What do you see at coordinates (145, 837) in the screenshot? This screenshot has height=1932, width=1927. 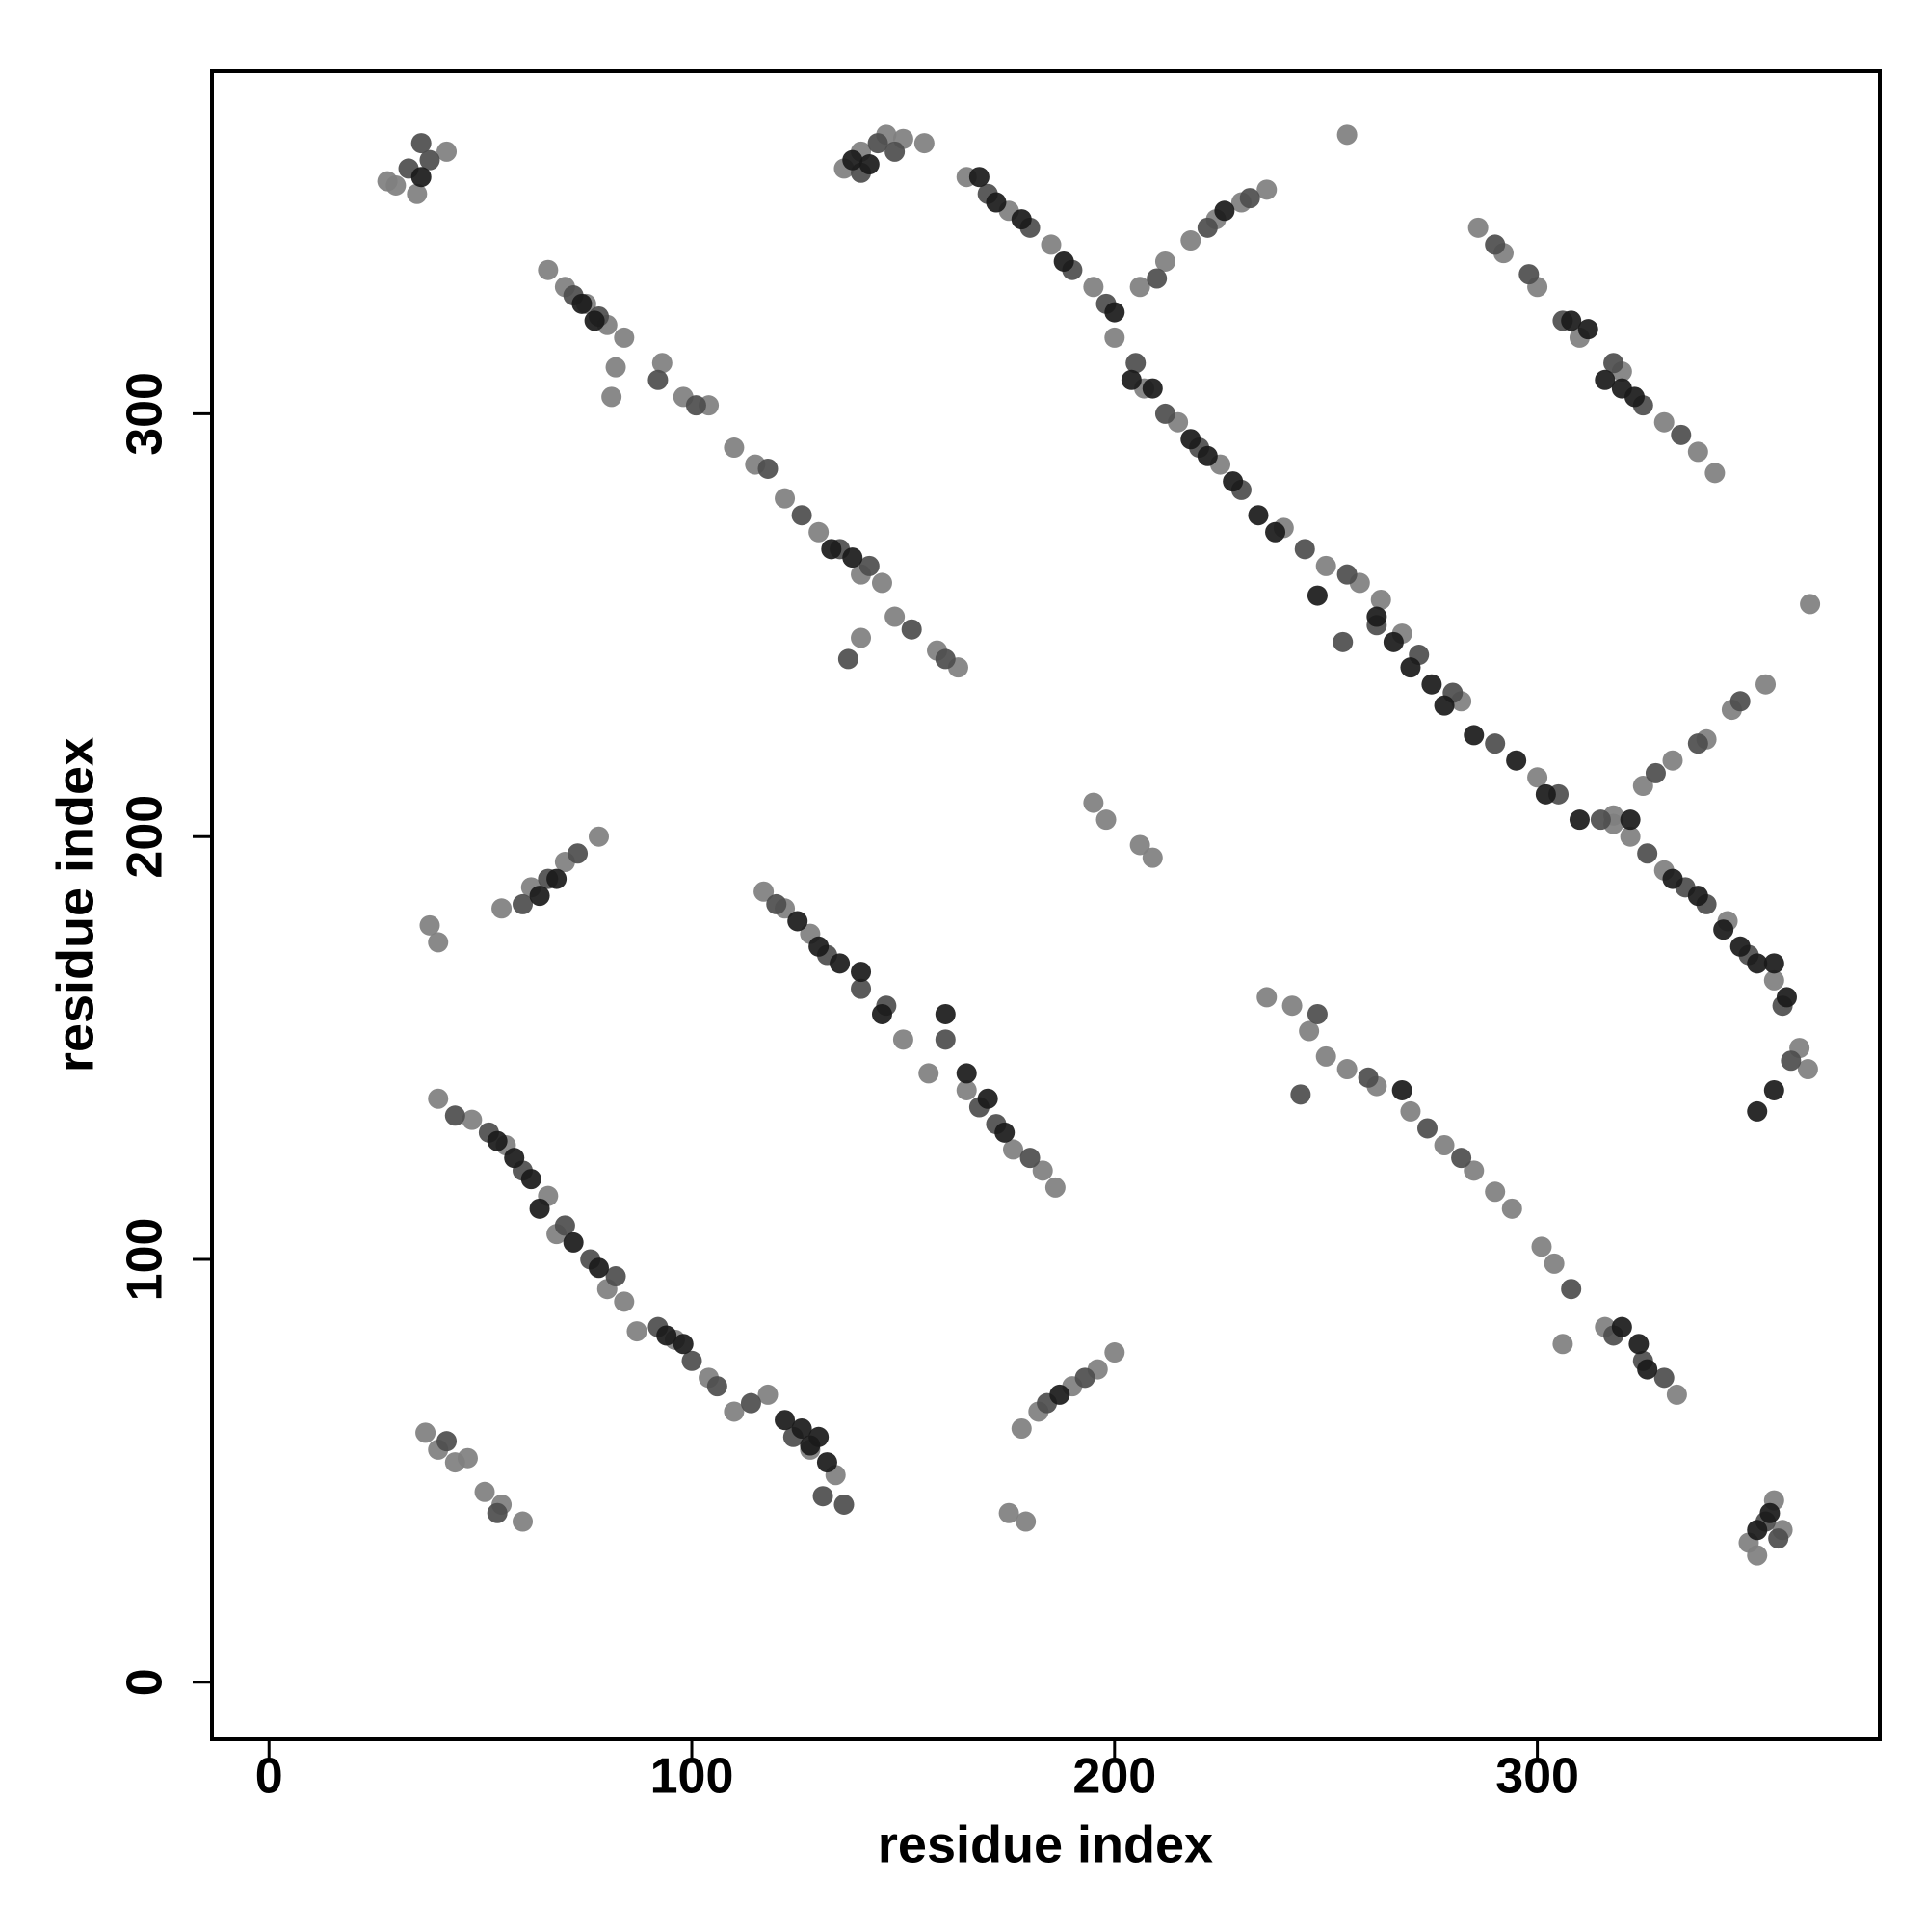 I see `y-tick-label: 200` at bounding box center [145, 837].